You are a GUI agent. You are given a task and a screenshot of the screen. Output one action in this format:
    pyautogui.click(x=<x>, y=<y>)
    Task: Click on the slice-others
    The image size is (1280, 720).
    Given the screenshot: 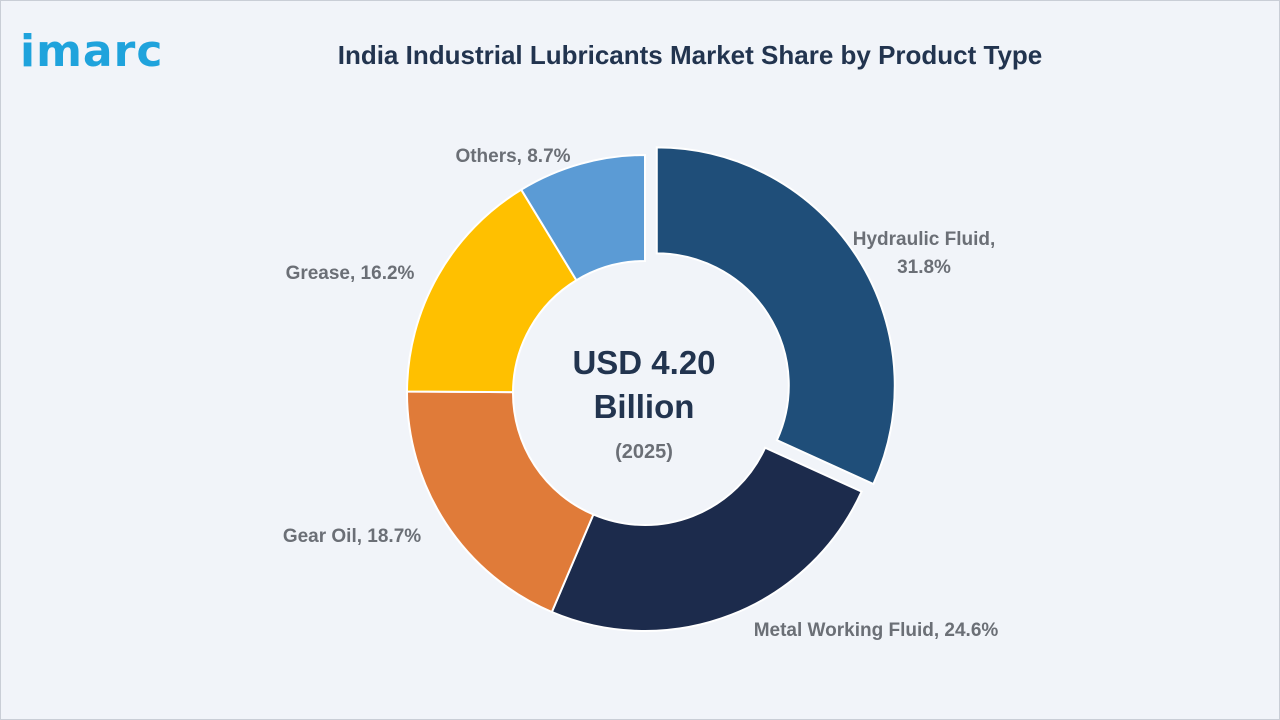 What is the action you would take?
    pyautogui.click(x=582, y=217)
    